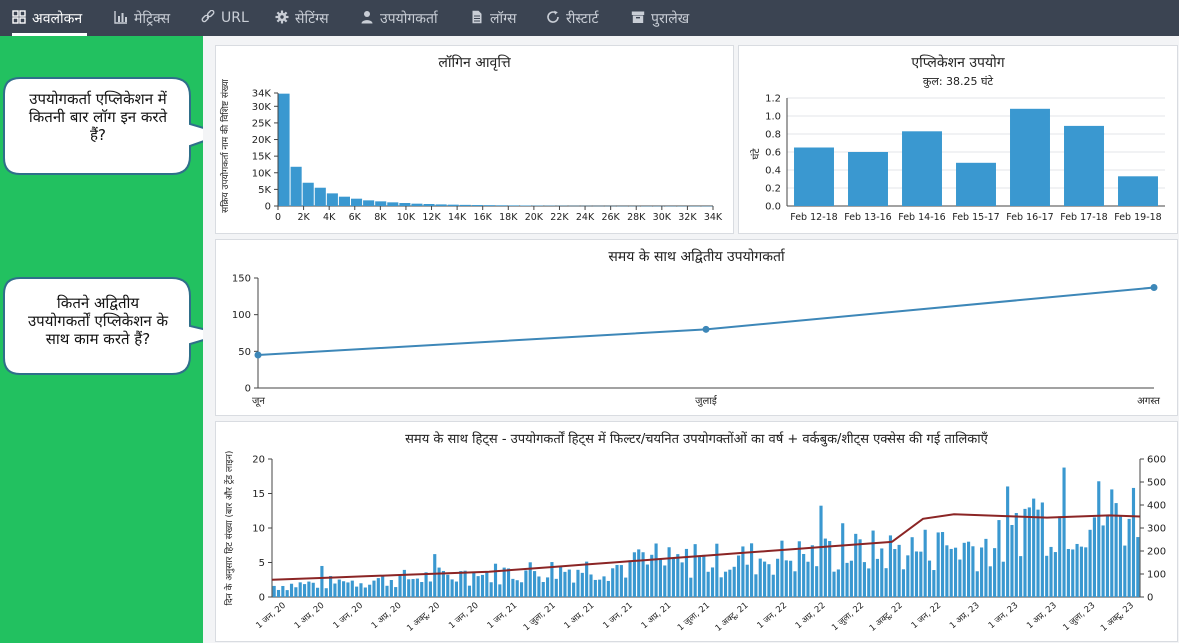 This screenshot has width=1179, height=643. I want to click on x-tick-label: 1 अप्र, 20, so click(387, 616).